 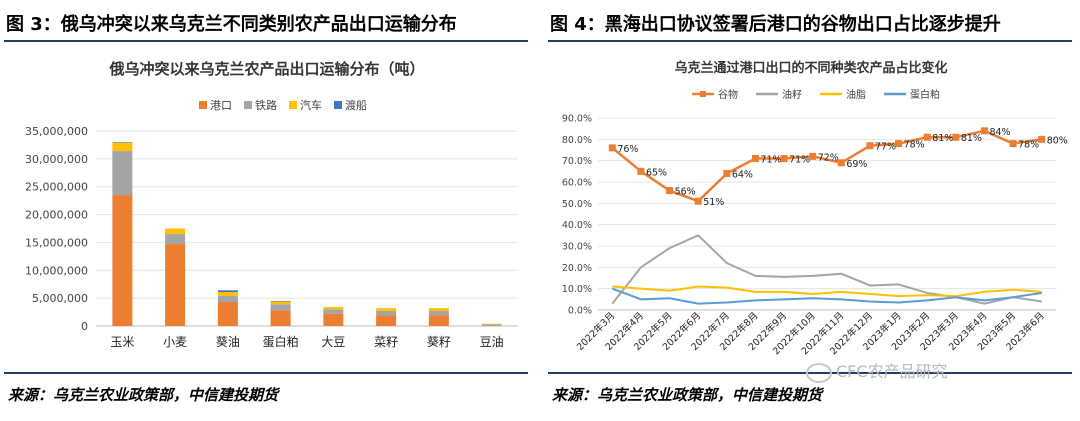 What do you see at coordinates (266, 373) in the screenshot?
I see `left-source-rule` at bounding box center [266, 373].